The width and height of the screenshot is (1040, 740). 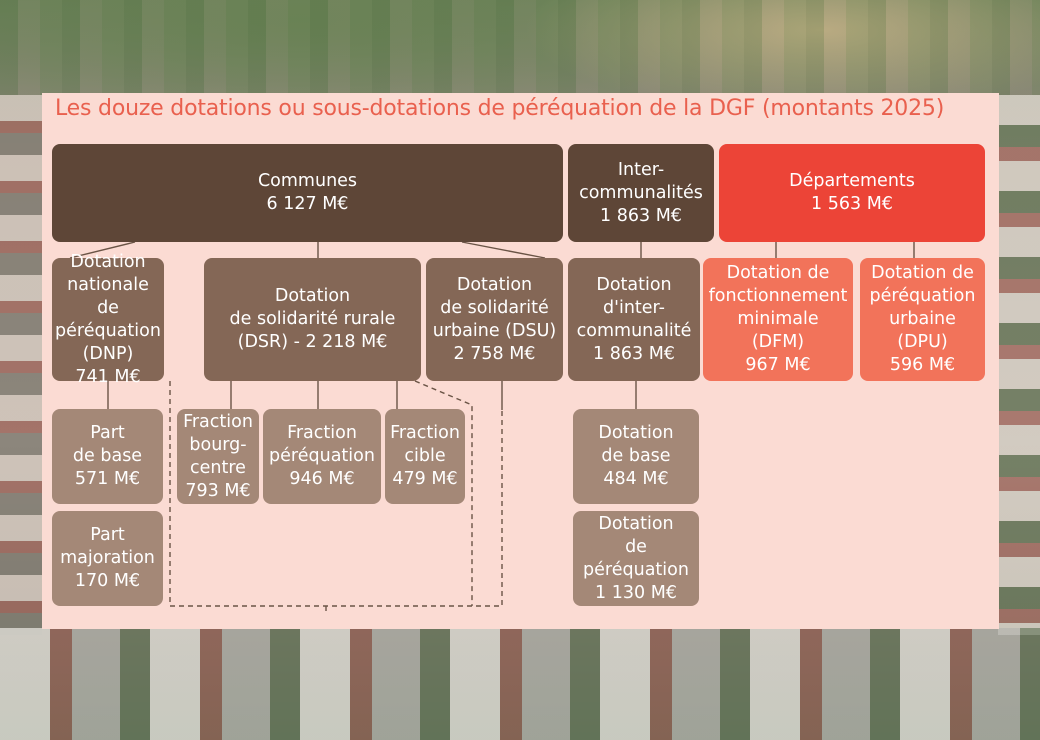 What do you see at coordinates (494, 353) in the screenshot?
I see `dsu-amount: 2 758 M€` at bounding box center [494, 353].